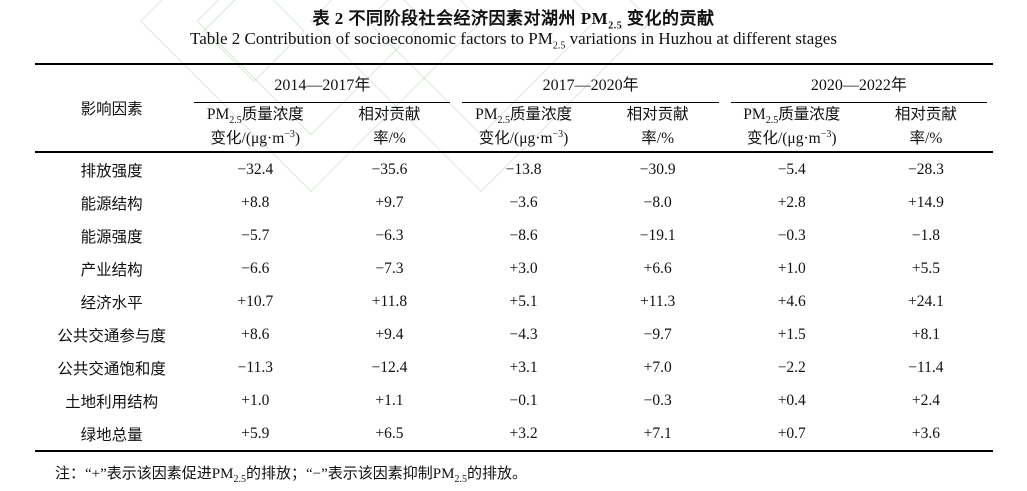 This screenshot has width=1027, height=491. What do you see at coordinates (291, 475) in the screenshot?
I see `table-footnote: 注：“+”表示该因素促进PM2.5的排放；“−”表示该因素抑制PM2.5的排放。` at bounding box center [291, 475].